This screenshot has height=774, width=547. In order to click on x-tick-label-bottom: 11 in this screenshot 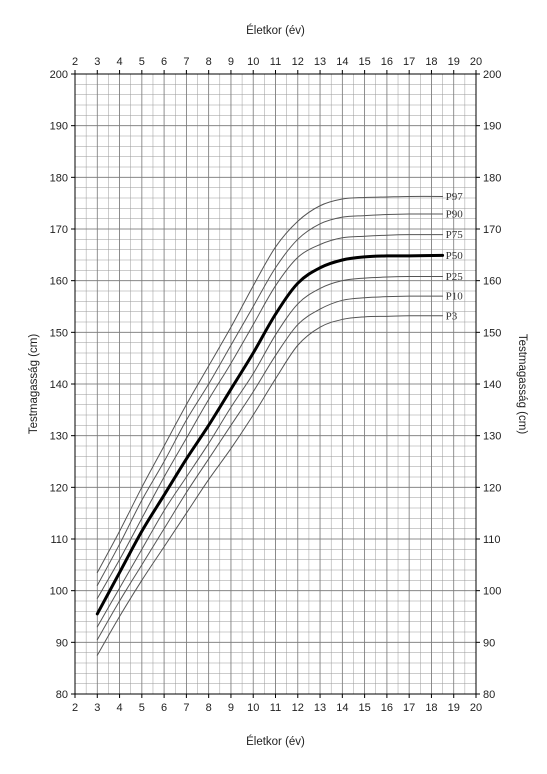, I will do `click(275, 708)`.